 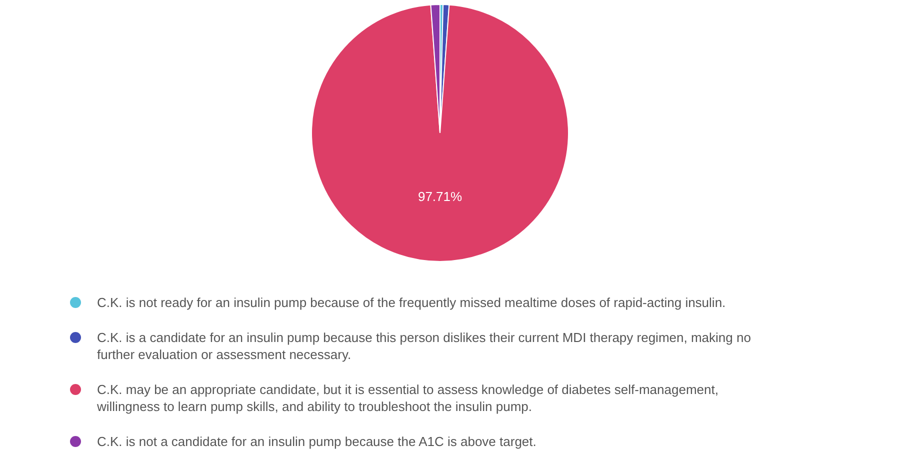 What do you see at coordinates (440, 196) in the screenshot?
I see `data-label: 97.71%` at bounding box center [440, 196].